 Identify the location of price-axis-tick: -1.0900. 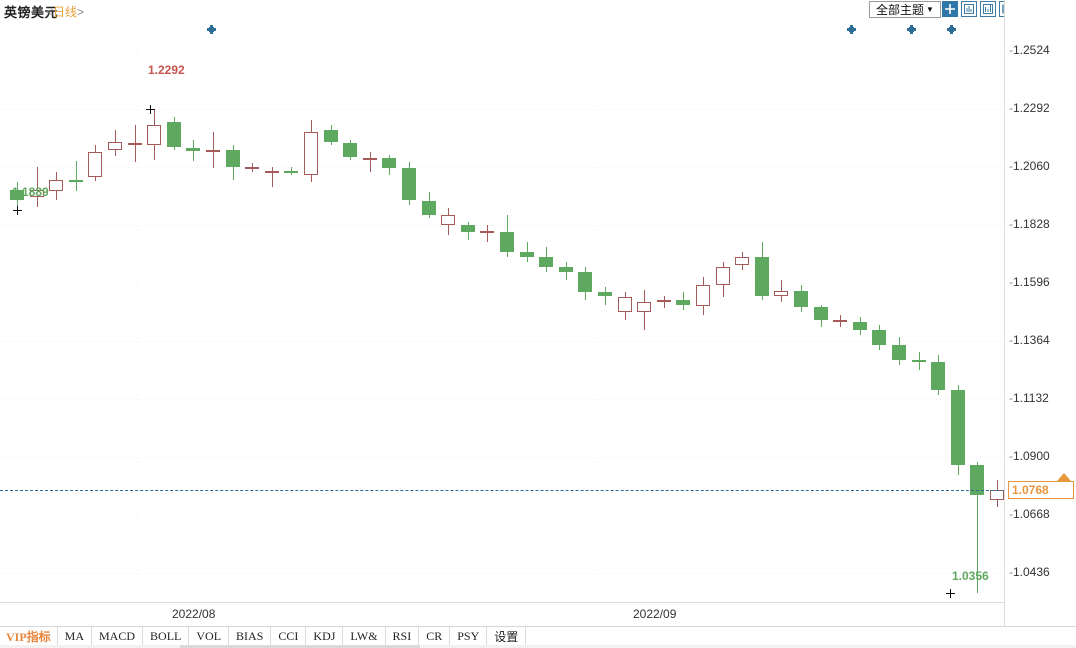
(1029, 456).